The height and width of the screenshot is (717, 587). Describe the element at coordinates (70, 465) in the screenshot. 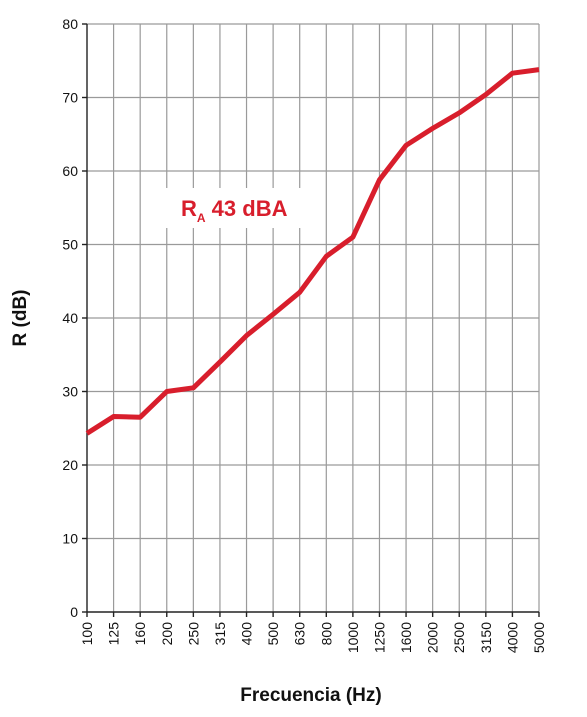

I see `y-tick-label: 20` at that location.